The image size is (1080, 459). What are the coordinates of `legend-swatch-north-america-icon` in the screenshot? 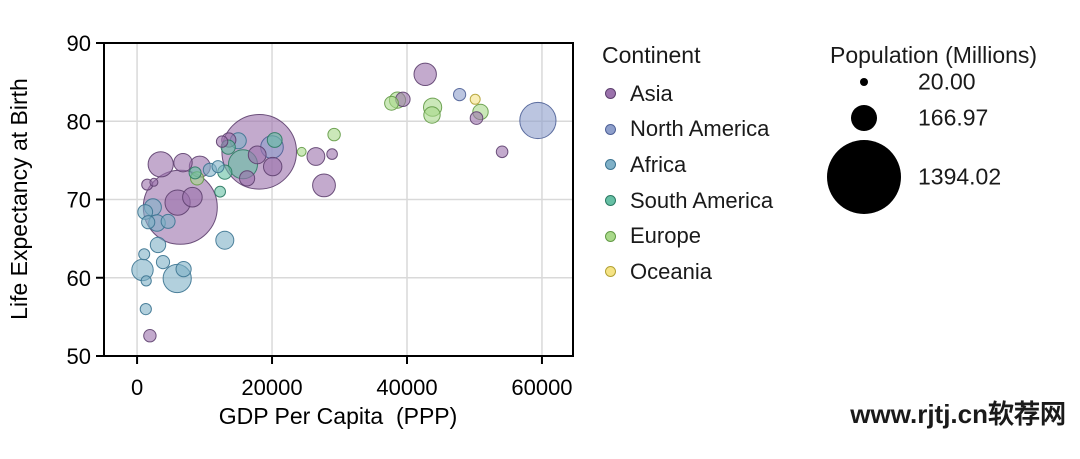 It's located at (610, 129).